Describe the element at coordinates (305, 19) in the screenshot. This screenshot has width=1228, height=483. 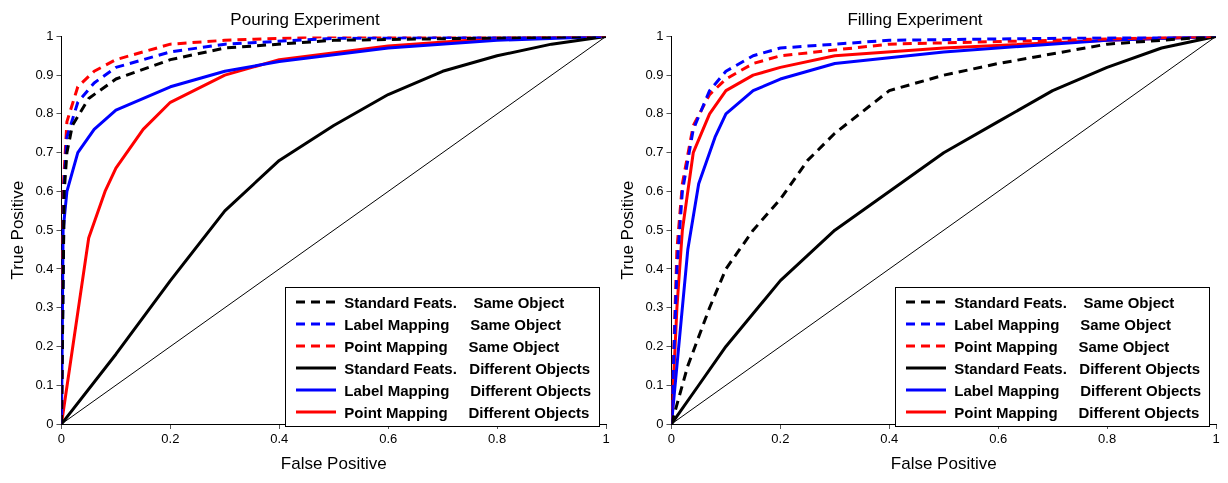
I see `chart-title: Pouring Experiment` at that location.